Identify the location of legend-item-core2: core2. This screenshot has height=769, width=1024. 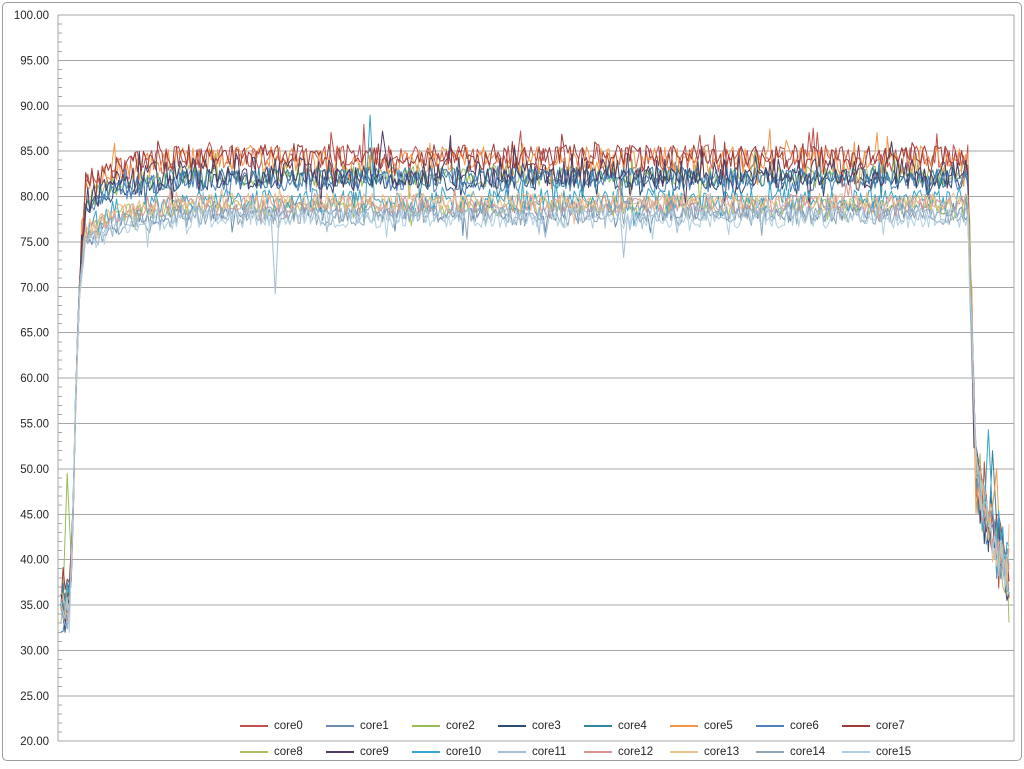
(455, 726).